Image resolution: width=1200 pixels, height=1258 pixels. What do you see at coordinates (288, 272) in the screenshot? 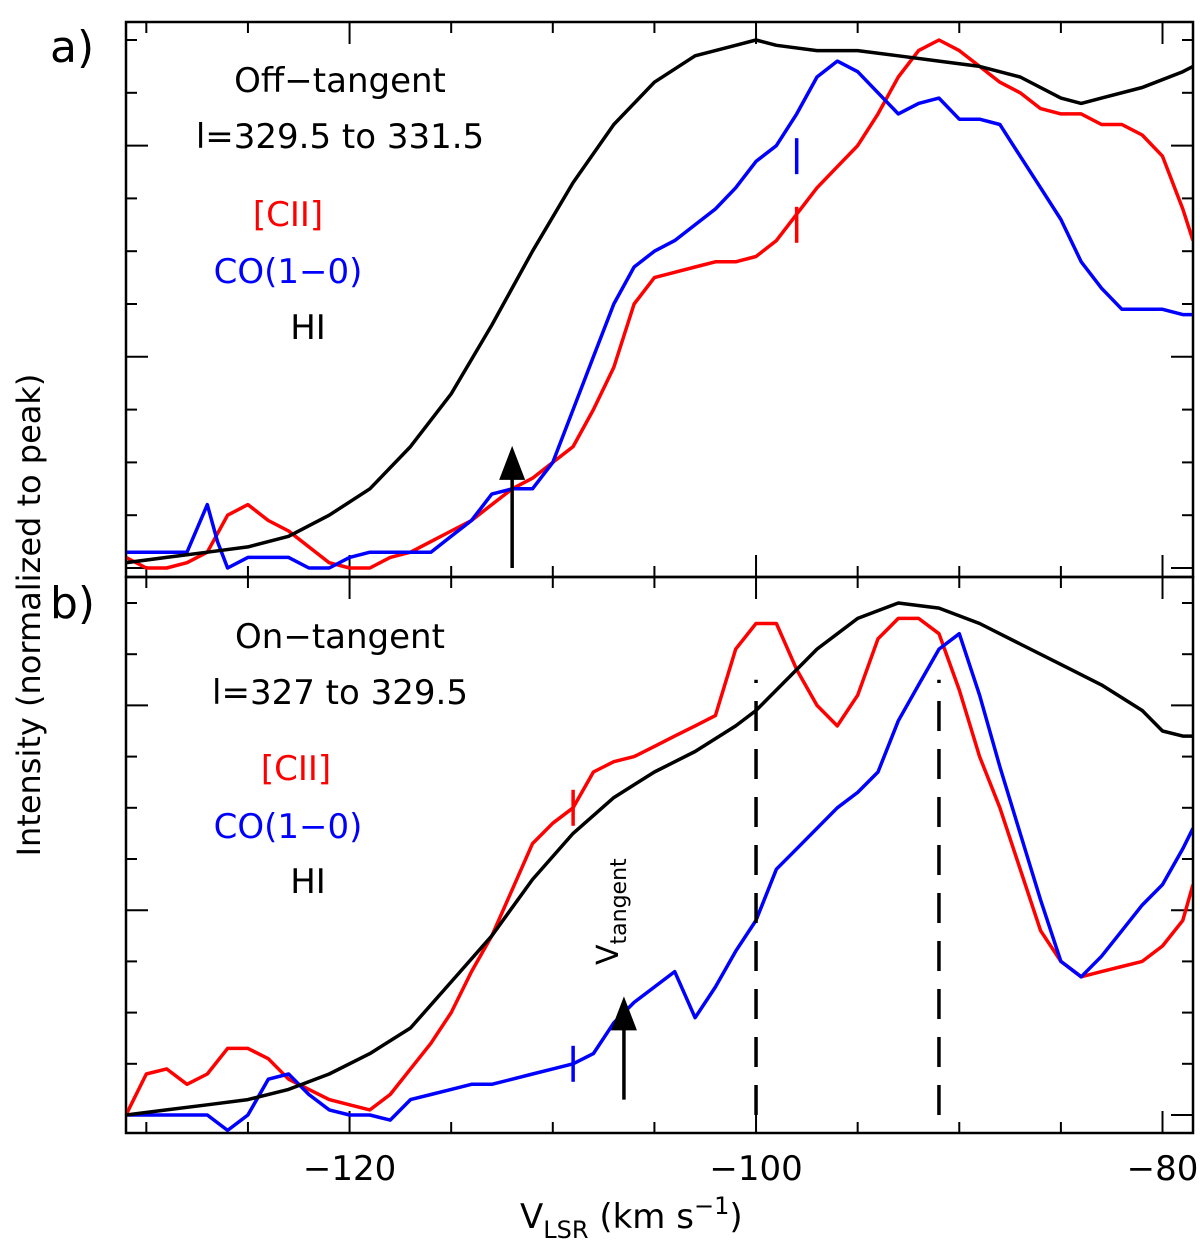
I see `panel-a-legend-co: CO(1−0)` at bounding box center [288, 272].